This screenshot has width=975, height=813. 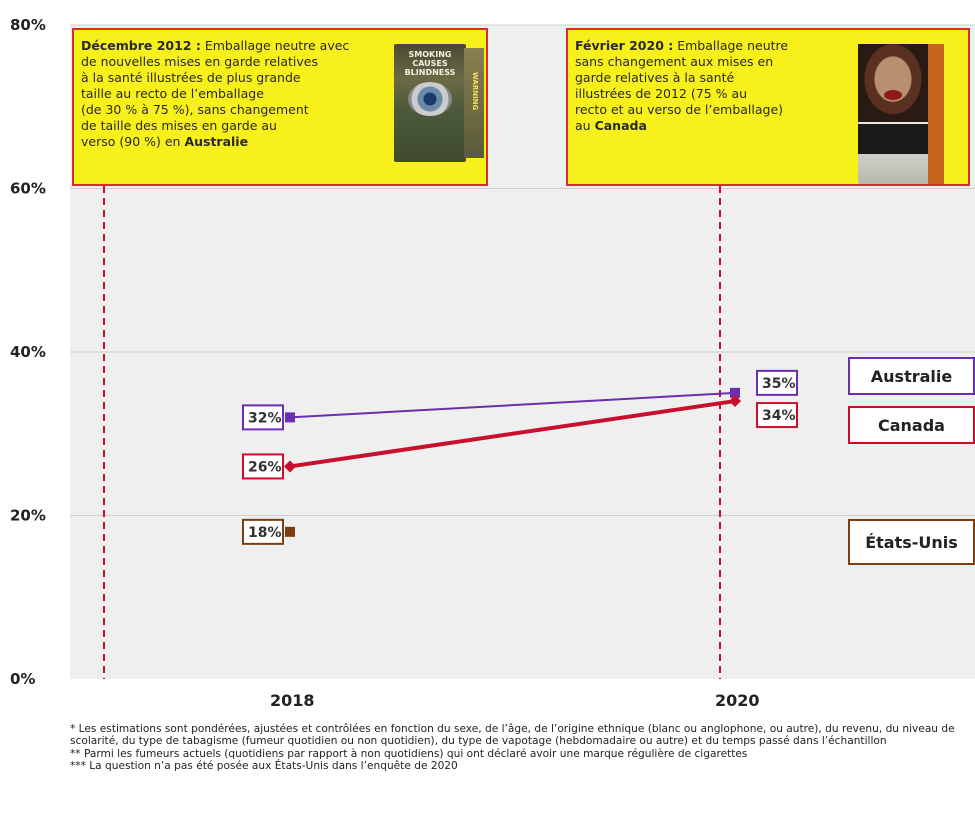 What do you see at coordinates (661, 93) in the screenshot?
I see `annotation-text-segment: illustrées de 2012 (75 % au` at bounding box center [661, 93].